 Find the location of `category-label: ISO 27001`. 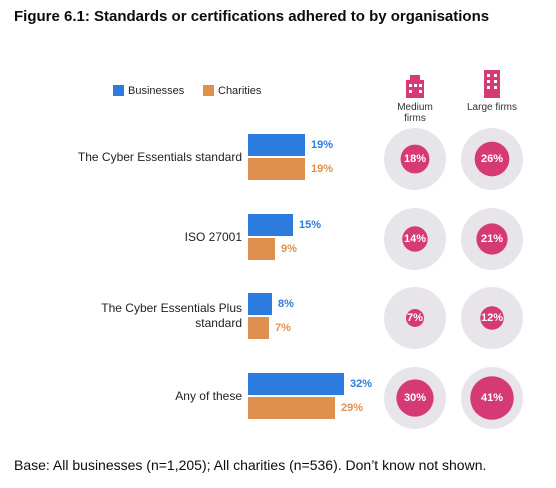

category-label: ISO 27001 is located at coordinates (213, 236).